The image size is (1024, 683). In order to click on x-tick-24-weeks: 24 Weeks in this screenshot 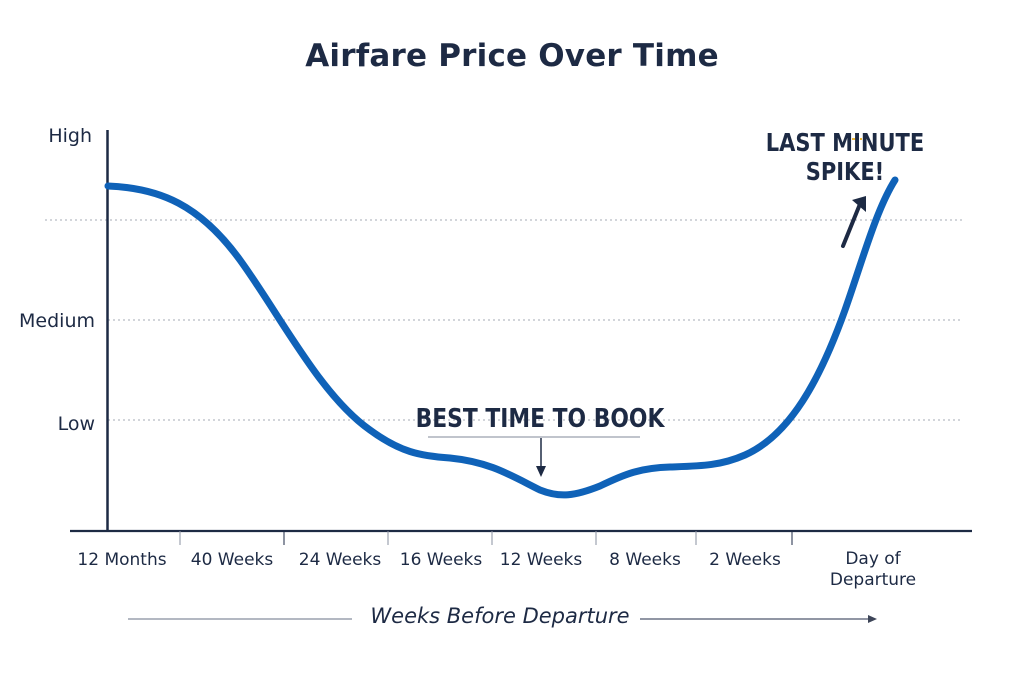, I will do `click(340, 560)`.